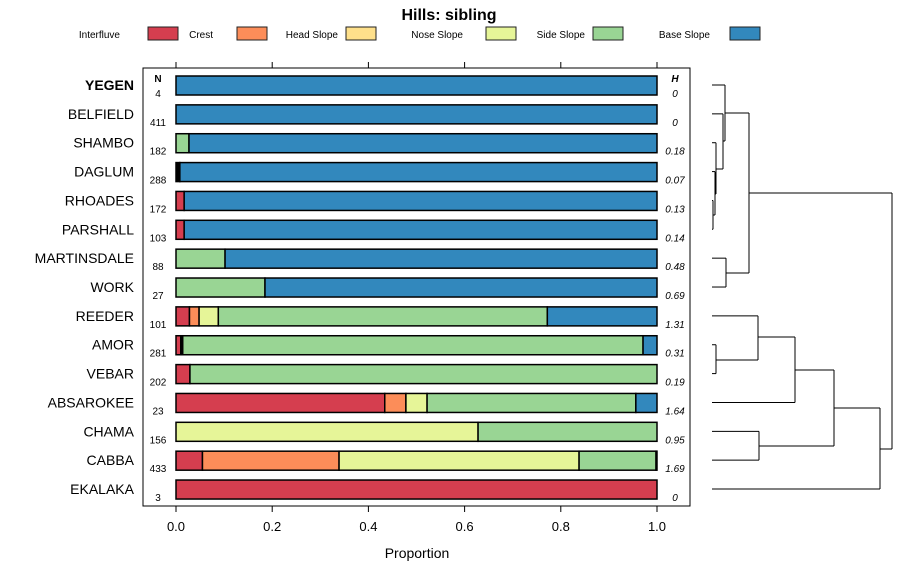 The height and width of the screenshot is (580, 900). I want to click on legend-label-side: Side Slope, so click(561, 35).